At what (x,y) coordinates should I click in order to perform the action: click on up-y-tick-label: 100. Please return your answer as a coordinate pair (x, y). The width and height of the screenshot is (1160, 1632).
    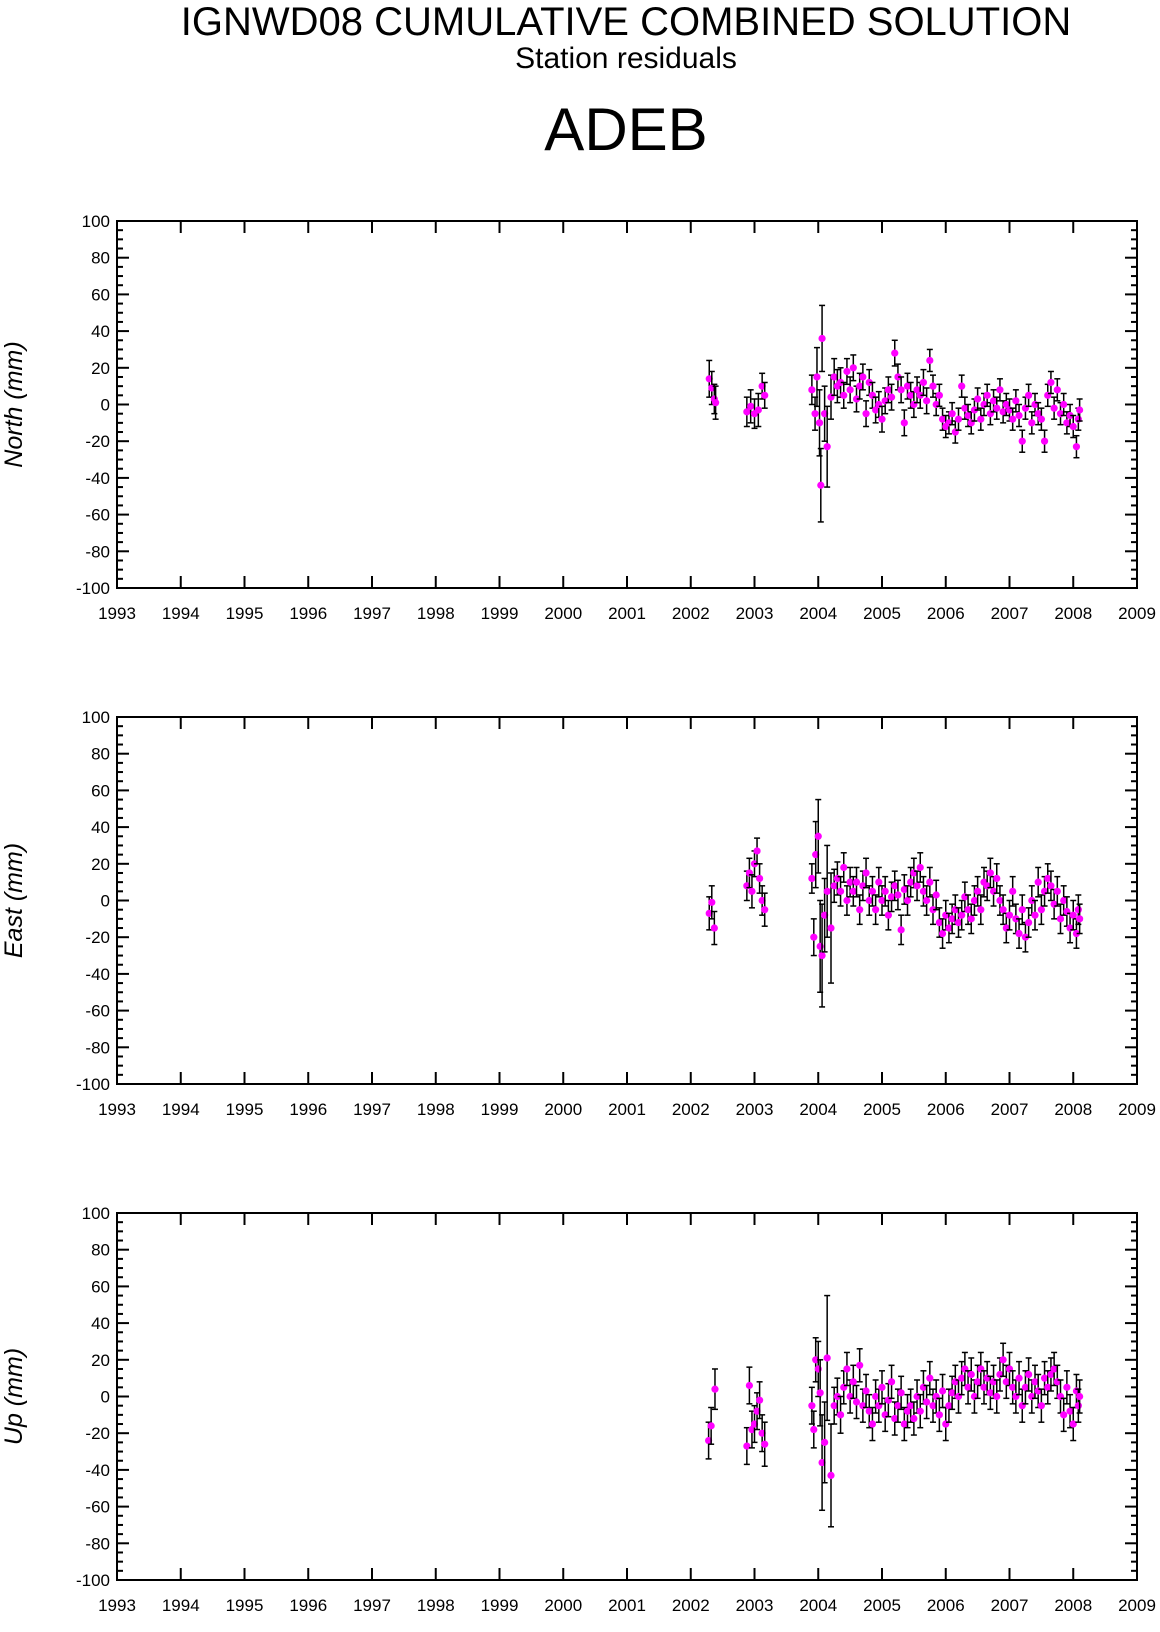
    Looking at the image, I should click on (96, 1213).